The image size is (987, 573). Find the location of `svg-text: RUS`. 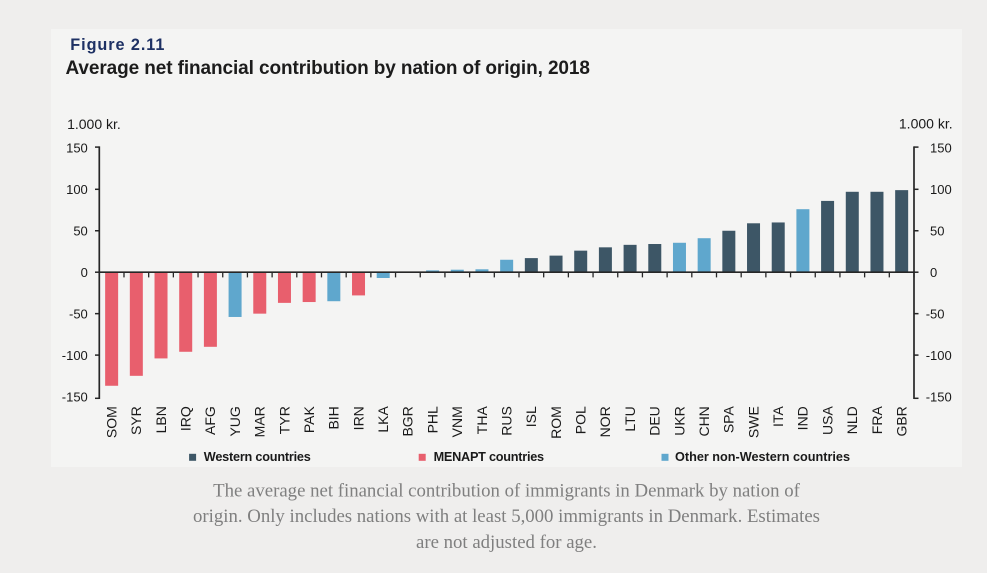

svg-text: RUS is located at coordinates (506, 421).